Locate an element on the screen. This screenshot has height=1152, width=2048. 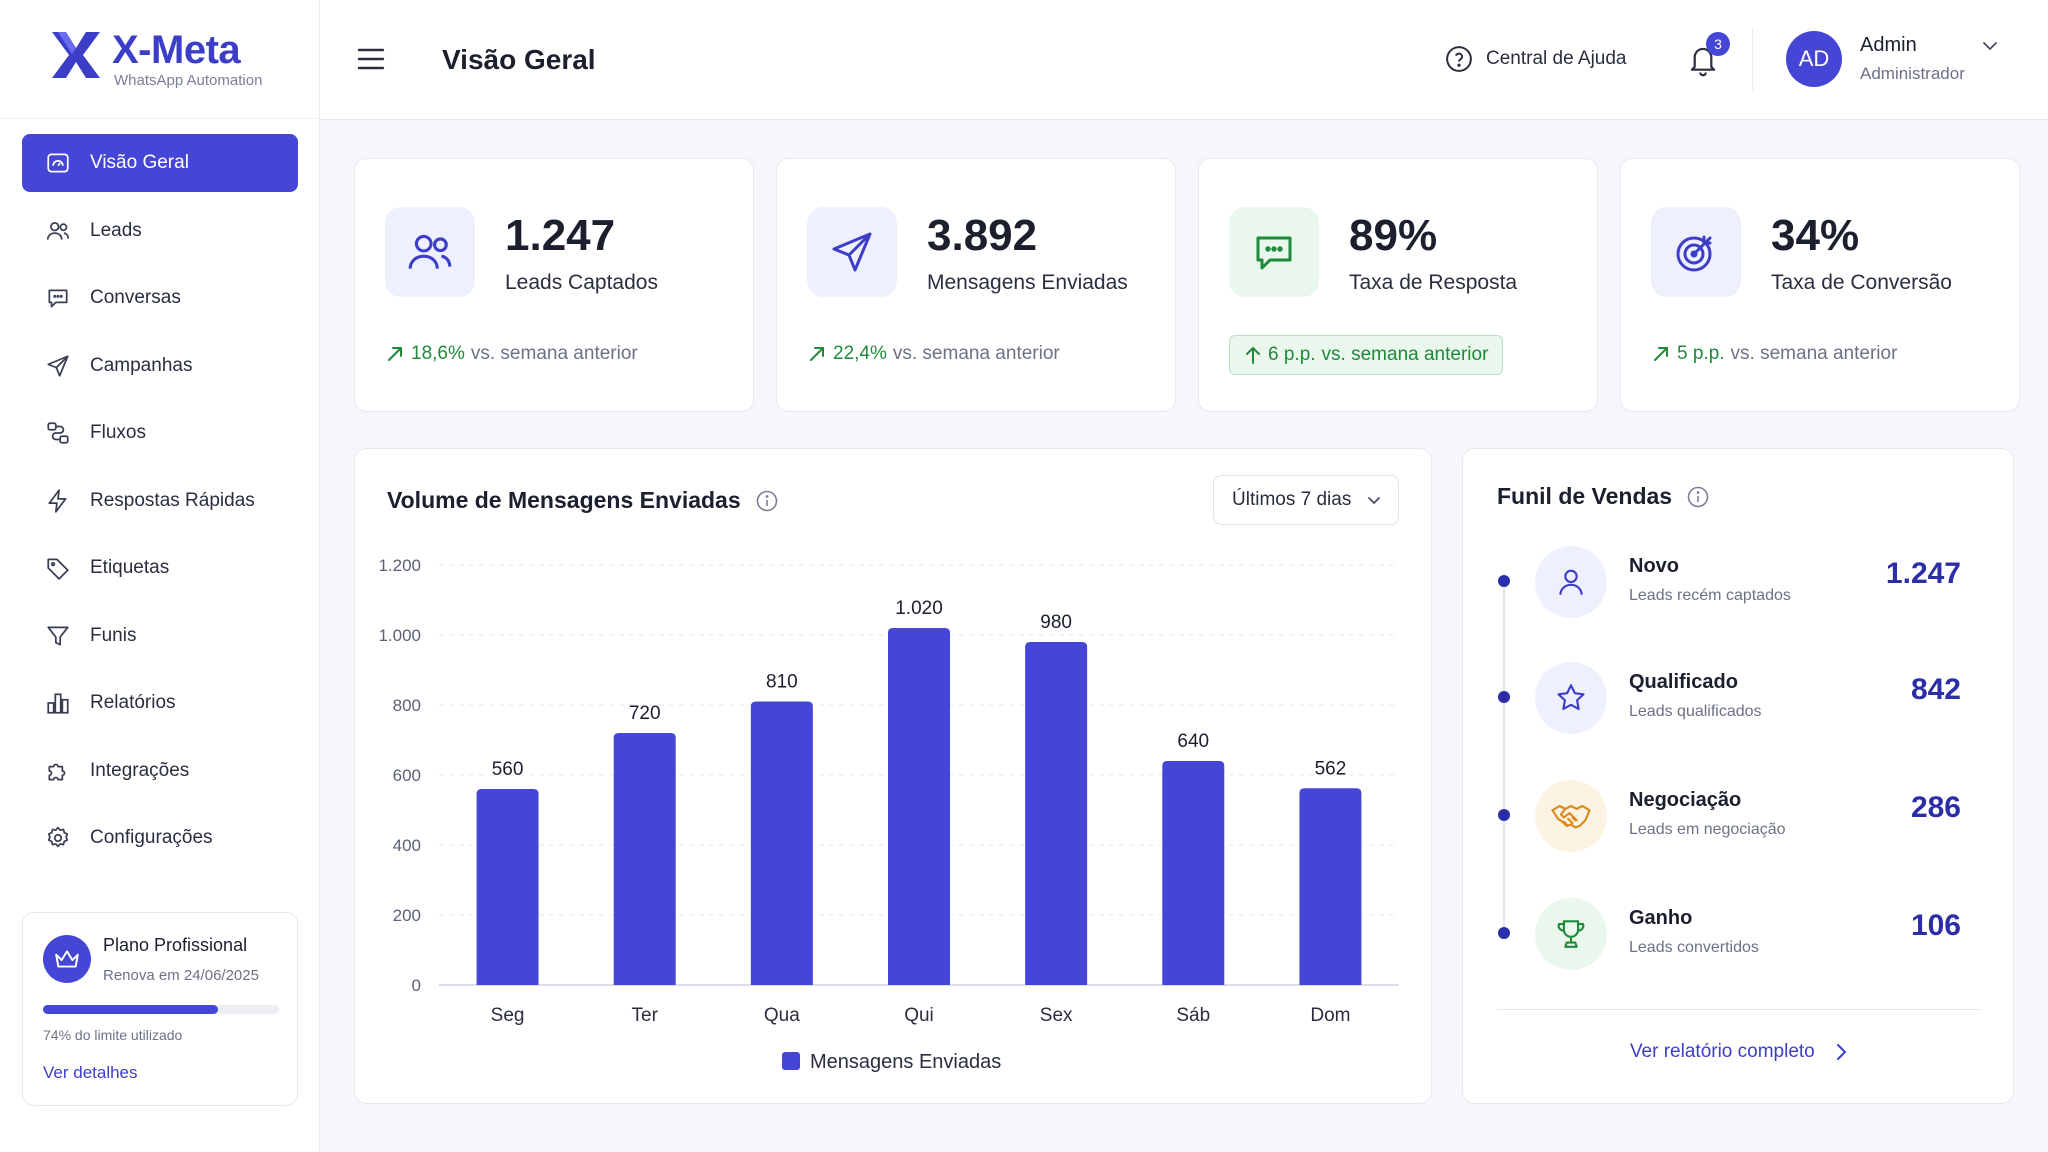
y-tick-label: 1.000 is located at coordinates (399, 635).